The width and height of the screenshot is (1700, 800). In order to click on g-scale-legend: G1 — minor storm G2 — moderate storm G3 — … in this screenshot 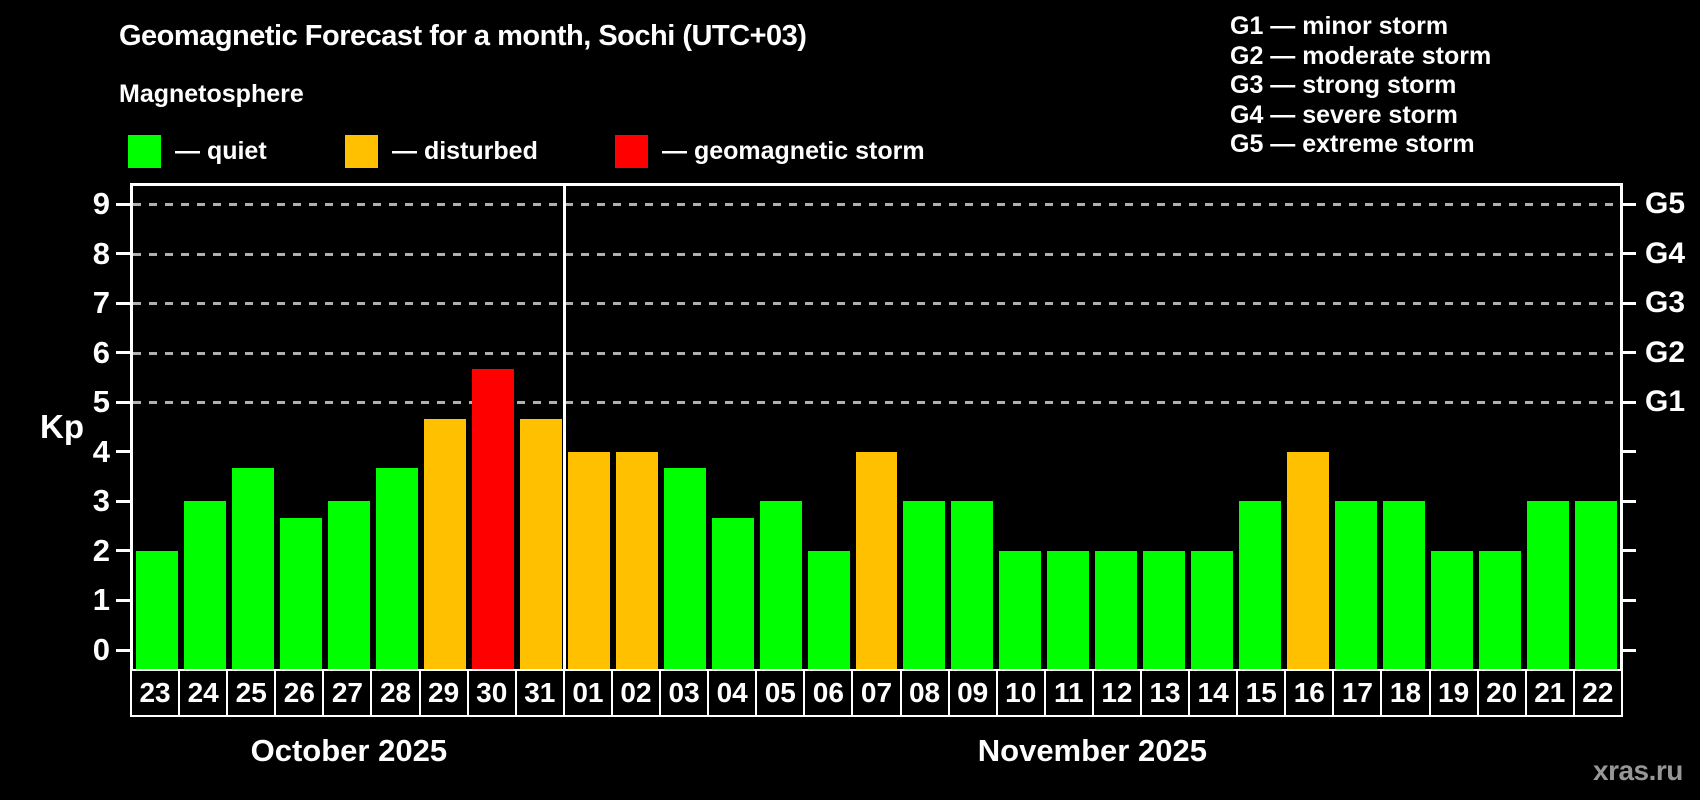, I will do `click(1360, 86)`.